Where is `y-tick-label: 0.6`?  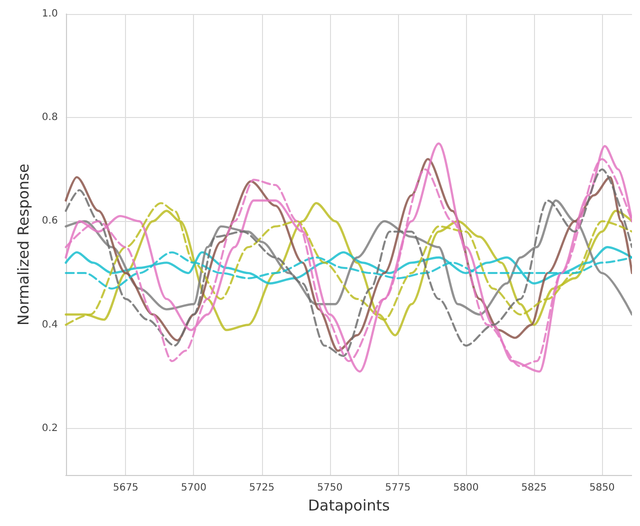
y-tick-label: 0.6 is located at coordinates (50, 221).